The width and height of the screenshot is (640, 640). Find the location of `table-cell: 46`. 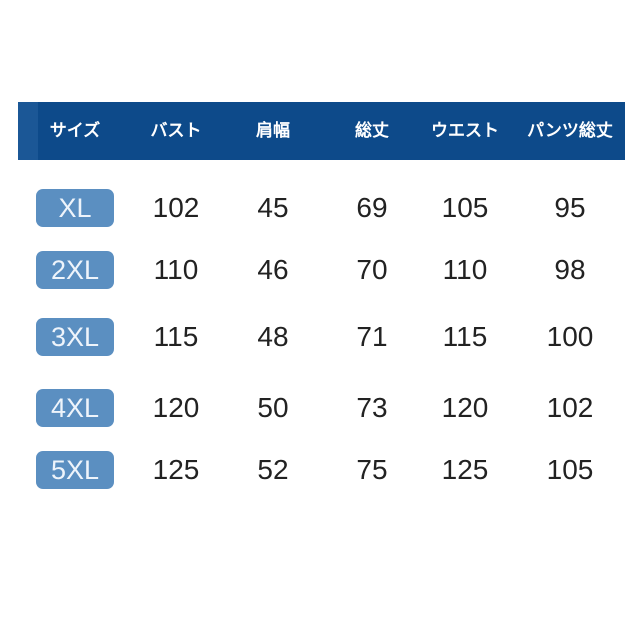

table-cell: 46 is located at coordinates (273, 269).